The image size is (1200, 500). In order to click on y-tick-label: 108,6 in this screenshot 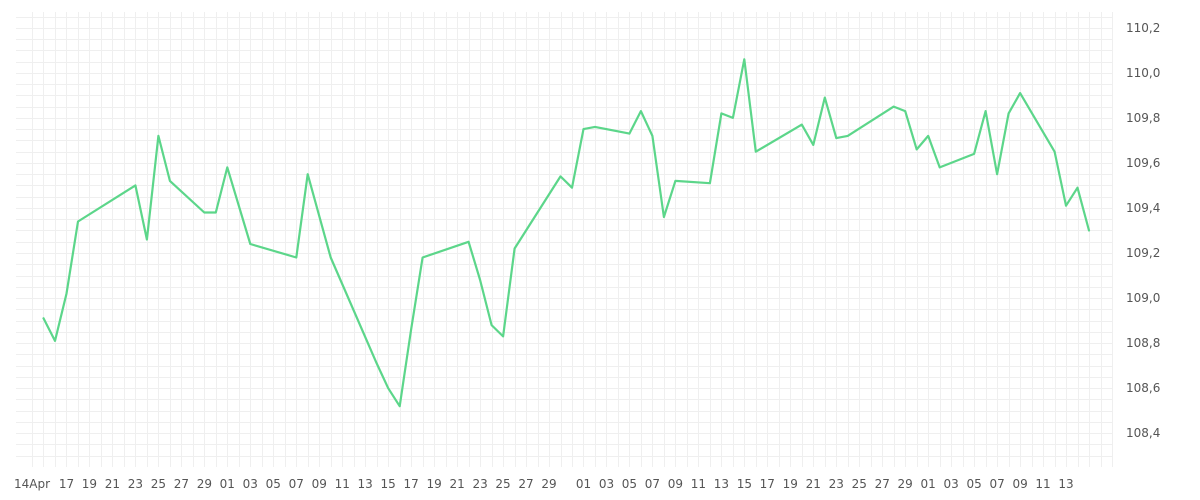, I will do `click(1143, 388)`.